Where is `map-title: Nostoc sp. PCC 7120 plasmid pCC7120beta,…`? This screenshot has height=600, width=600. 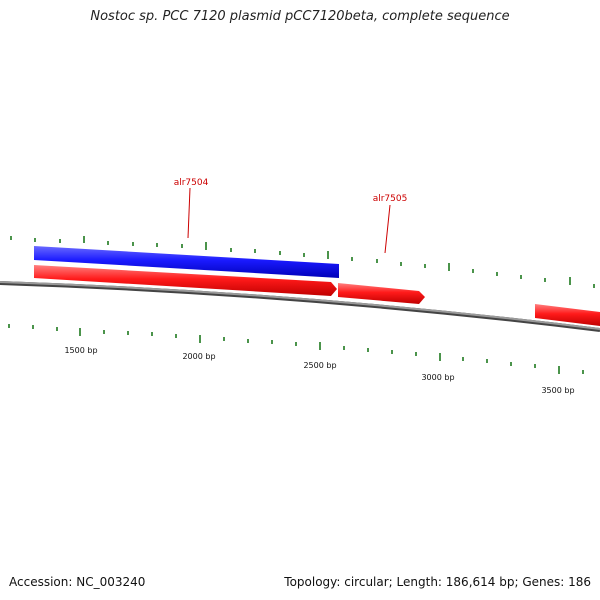
map-title: Nostoc sp. PCC 7120 plasmid pCC7120beta,… is located at coordinates (300, 16).